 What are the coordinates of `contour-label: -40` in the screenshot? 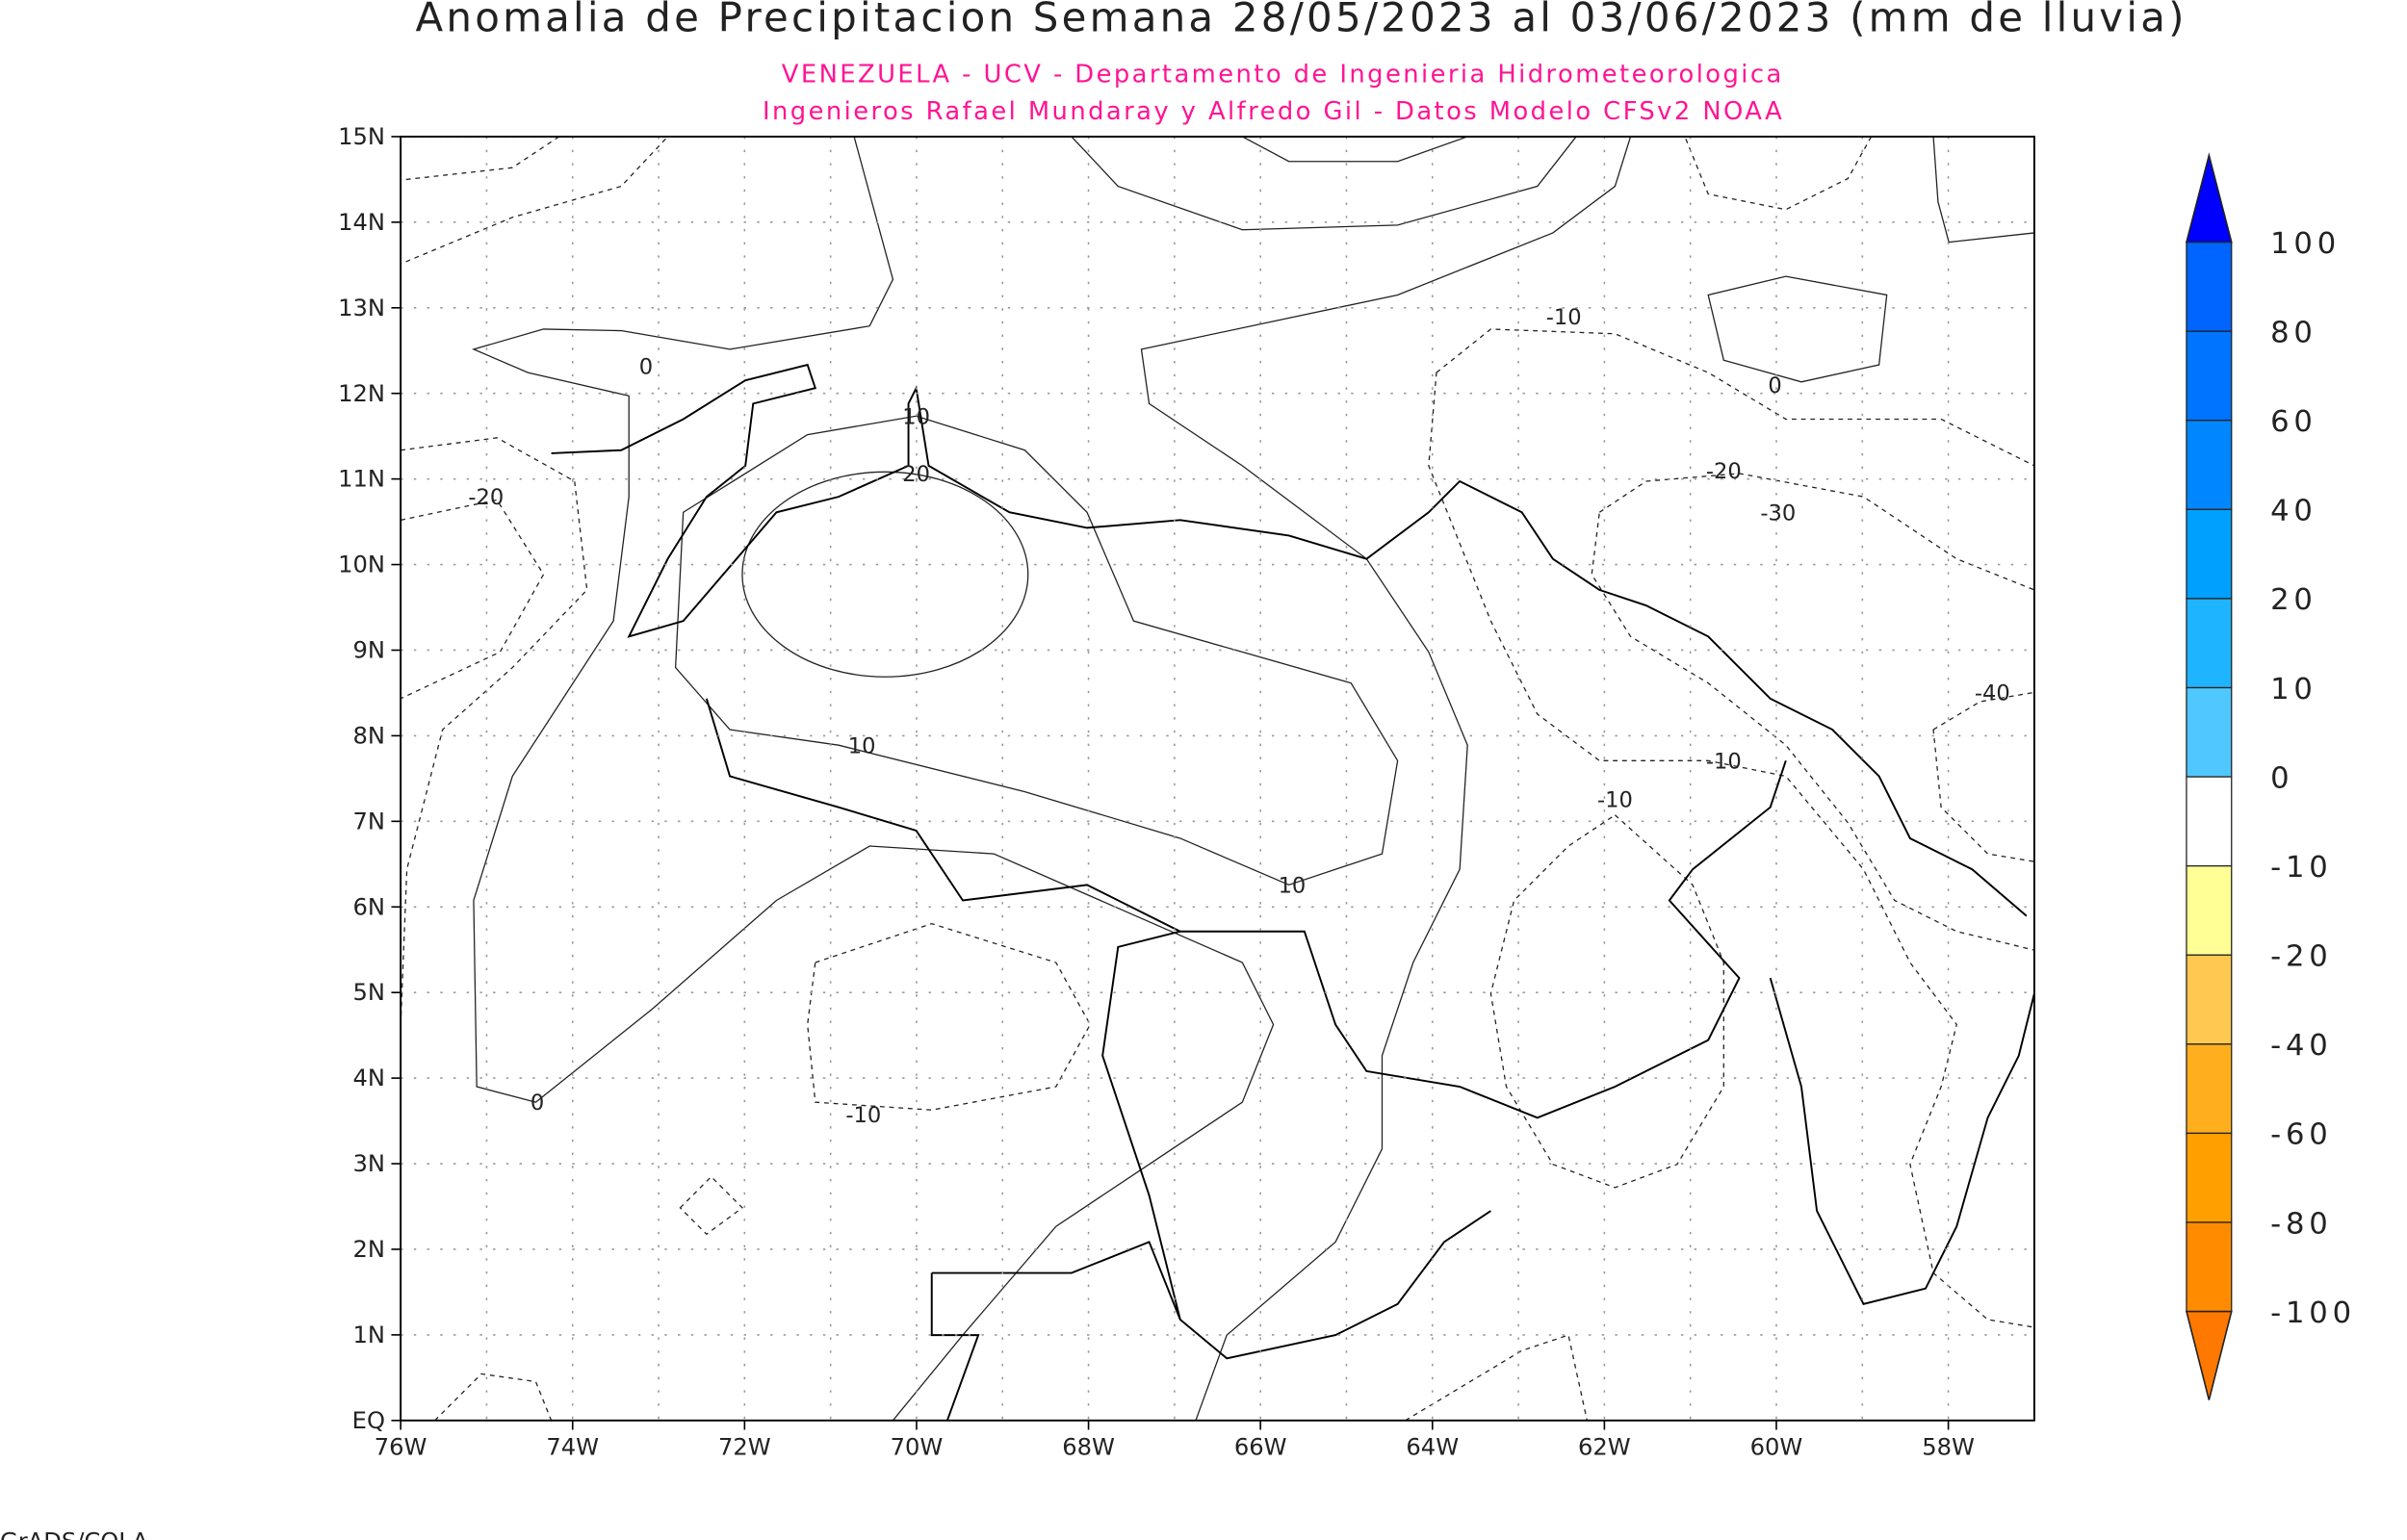 It's located at (1992, 693).